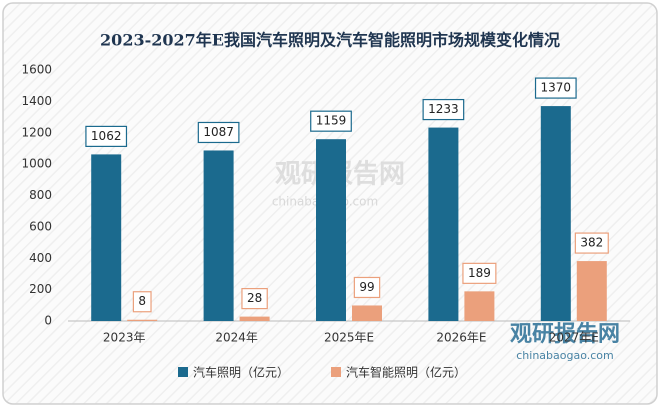  I want to click on data-label: 189, so click(479, 273).